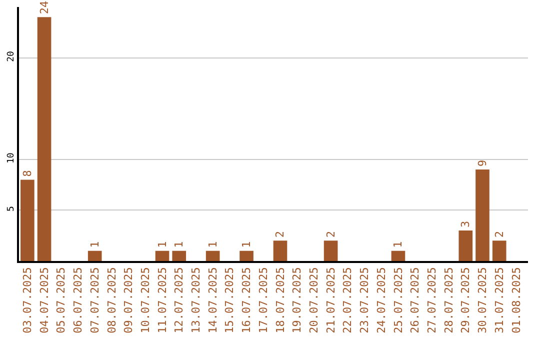 Image resolution: width=540 pixels, height=340 pixels. What do you see at coordinates (465, 300) in the screenshot?
I see `x-tick-label: 29.07.2025` at bounding box center [465, 300].